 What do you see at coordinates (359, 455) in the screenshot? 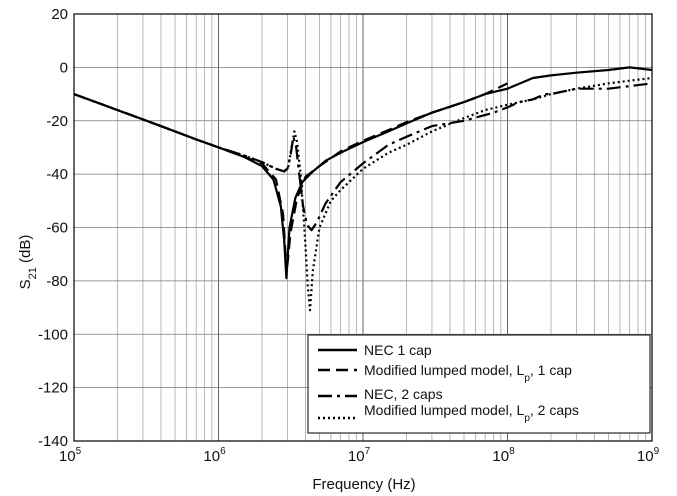
I see `x-tick-label: 10⁷` at bounding box center [359, 455].